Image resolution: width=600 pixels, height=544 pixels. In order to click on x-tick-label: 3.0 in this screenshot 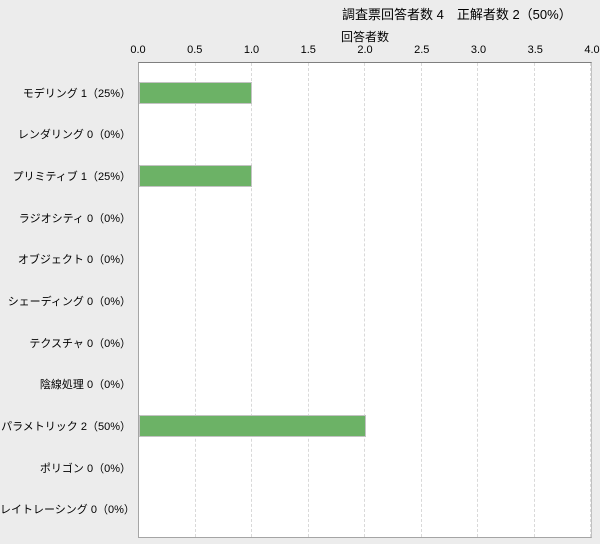, I will do `click(478, 50)`.